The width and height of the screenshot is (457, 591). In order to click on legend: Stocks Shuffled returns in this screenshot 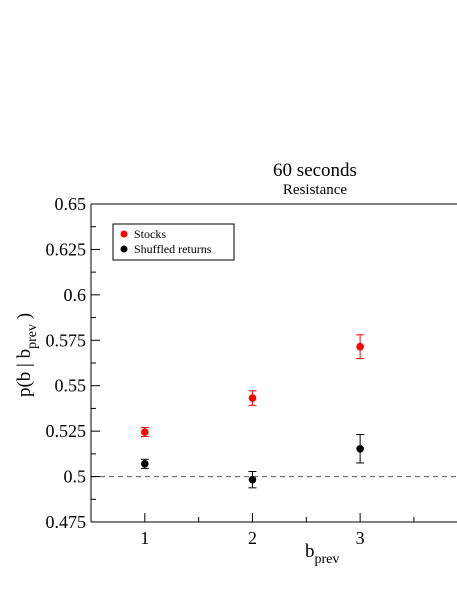, I will do `click(173, 242)`.